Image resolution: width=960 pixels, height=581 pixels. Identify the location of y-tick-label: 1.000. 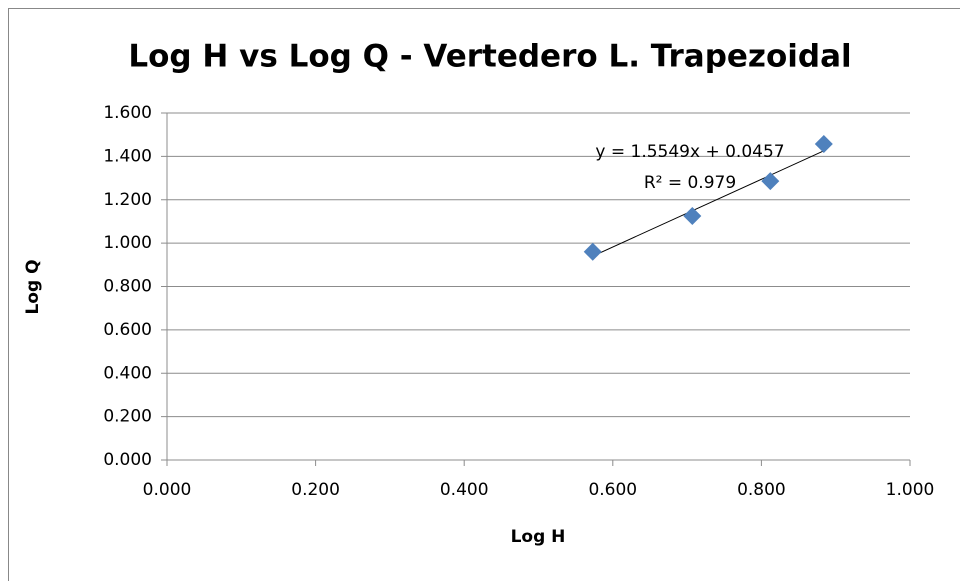
(127, 243).